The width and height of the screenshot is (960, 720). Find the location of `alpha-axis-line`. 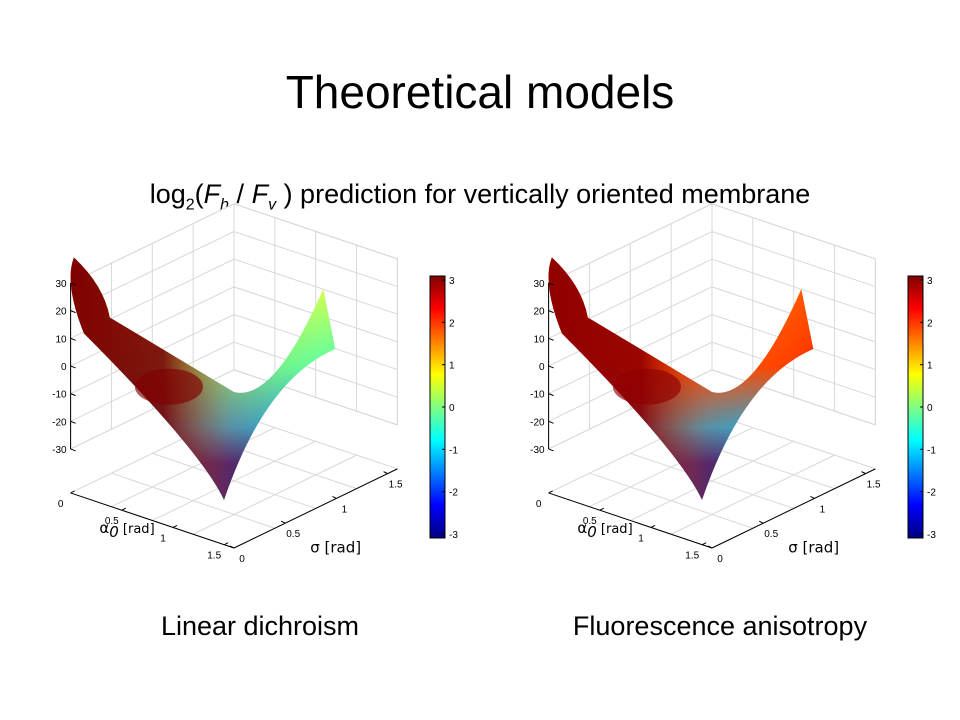

alpha-axis-line is located at coordinates (152, 520).